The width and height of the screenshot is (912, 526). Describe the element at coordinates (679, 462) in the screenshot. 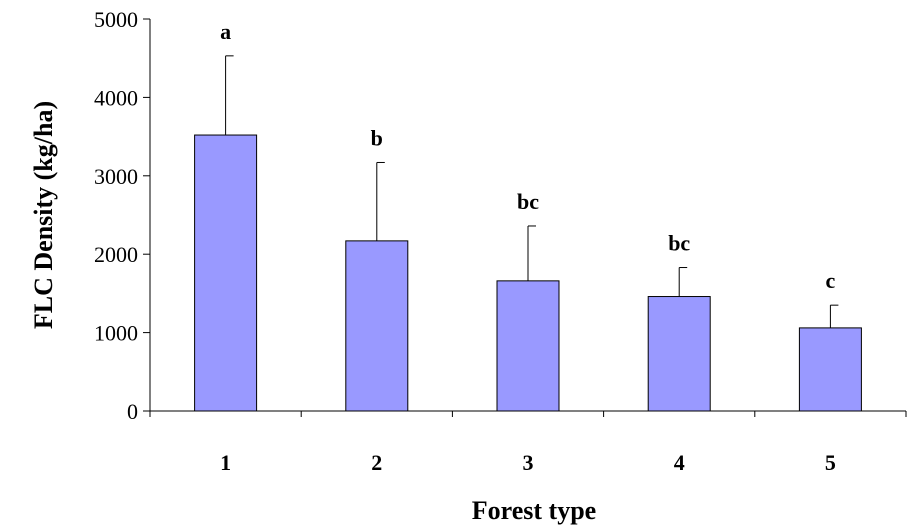

I see `category-label-4: 4` at that location.